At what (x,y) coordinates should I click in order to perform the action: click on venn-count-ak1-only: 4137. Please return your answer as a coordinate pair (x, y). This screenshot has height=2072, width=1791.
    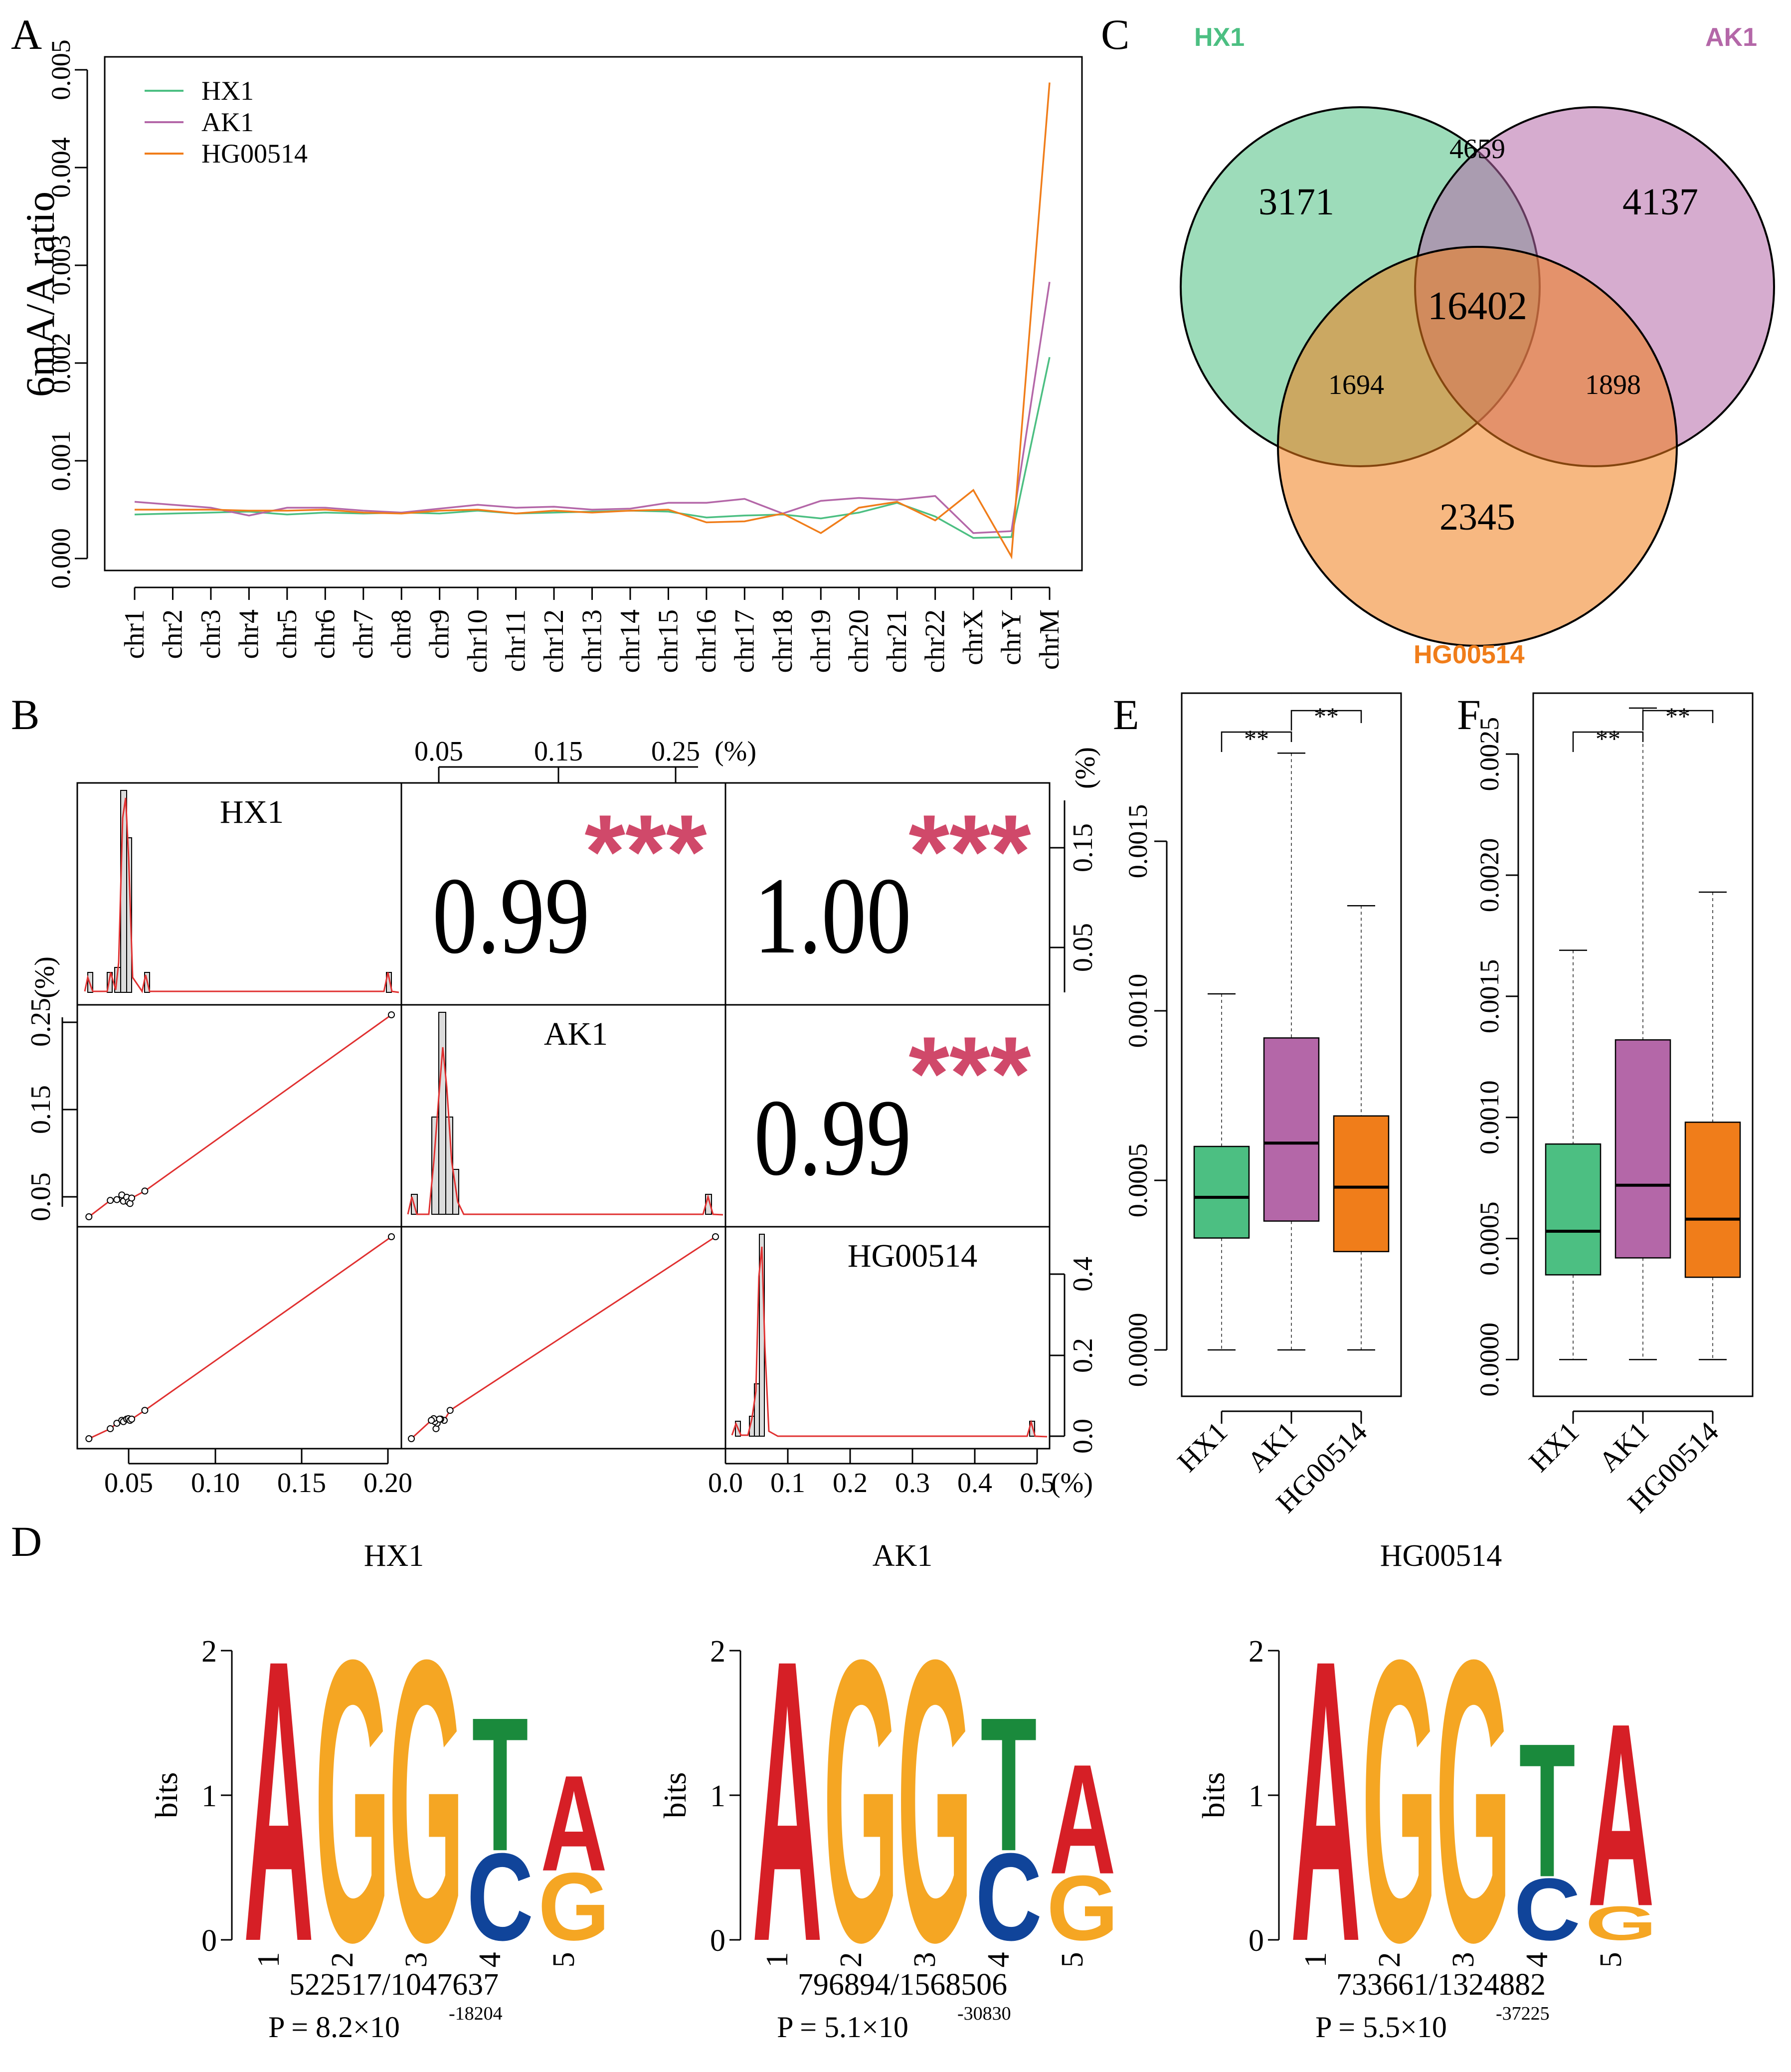
    Looking at the image, I should click on (1660, 202).